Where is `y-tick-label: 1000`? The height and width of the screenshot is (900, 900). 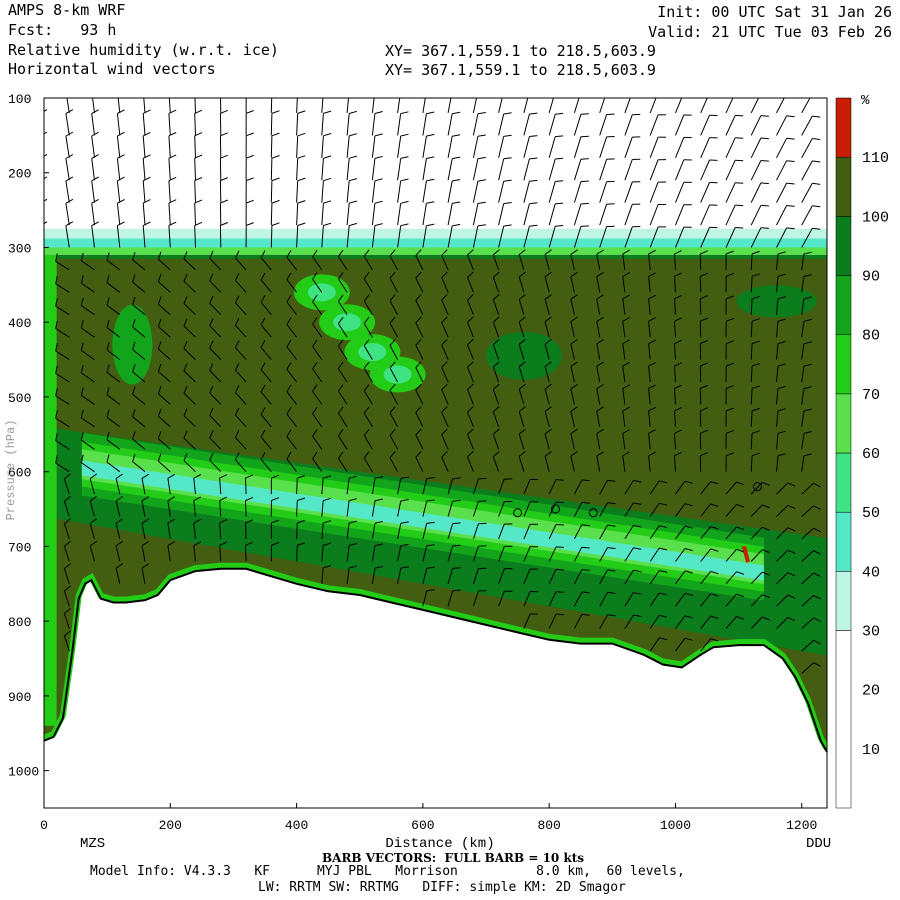 y-tick-label: 1000 is located at coordinates (23, 772).